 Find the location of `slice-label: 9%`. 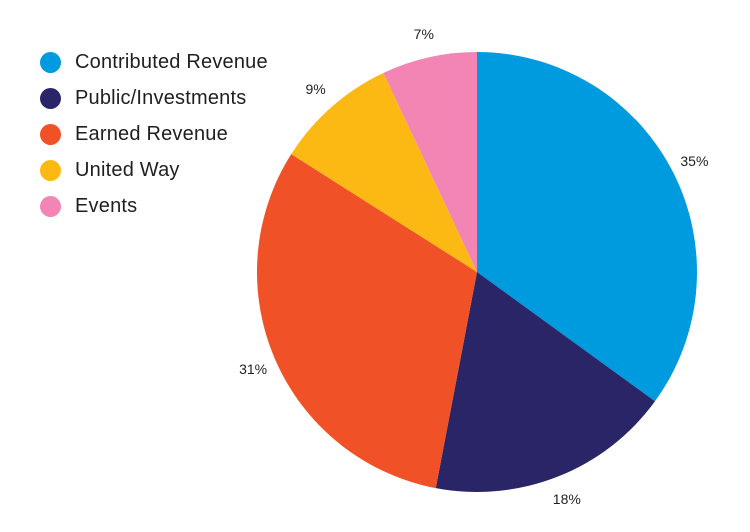

slice-label: 9% is located at coordinates (315, 89).